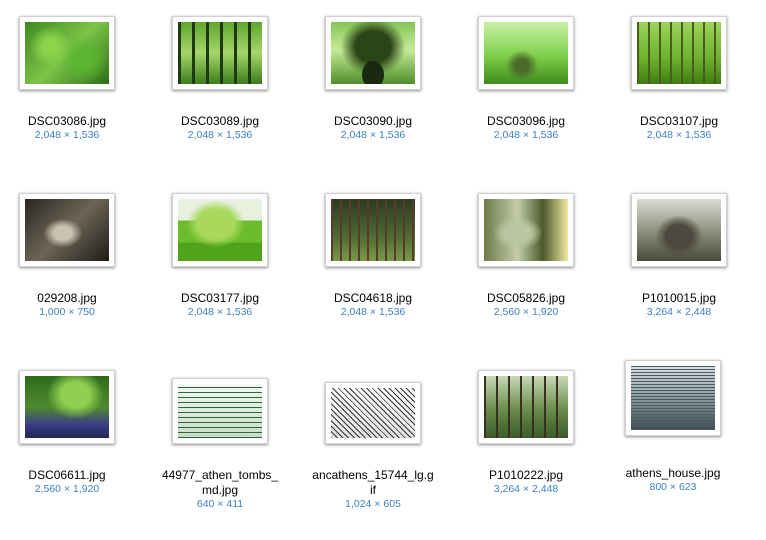  I want to click on file-name: DSC04618.jpg, so click(373, 298).